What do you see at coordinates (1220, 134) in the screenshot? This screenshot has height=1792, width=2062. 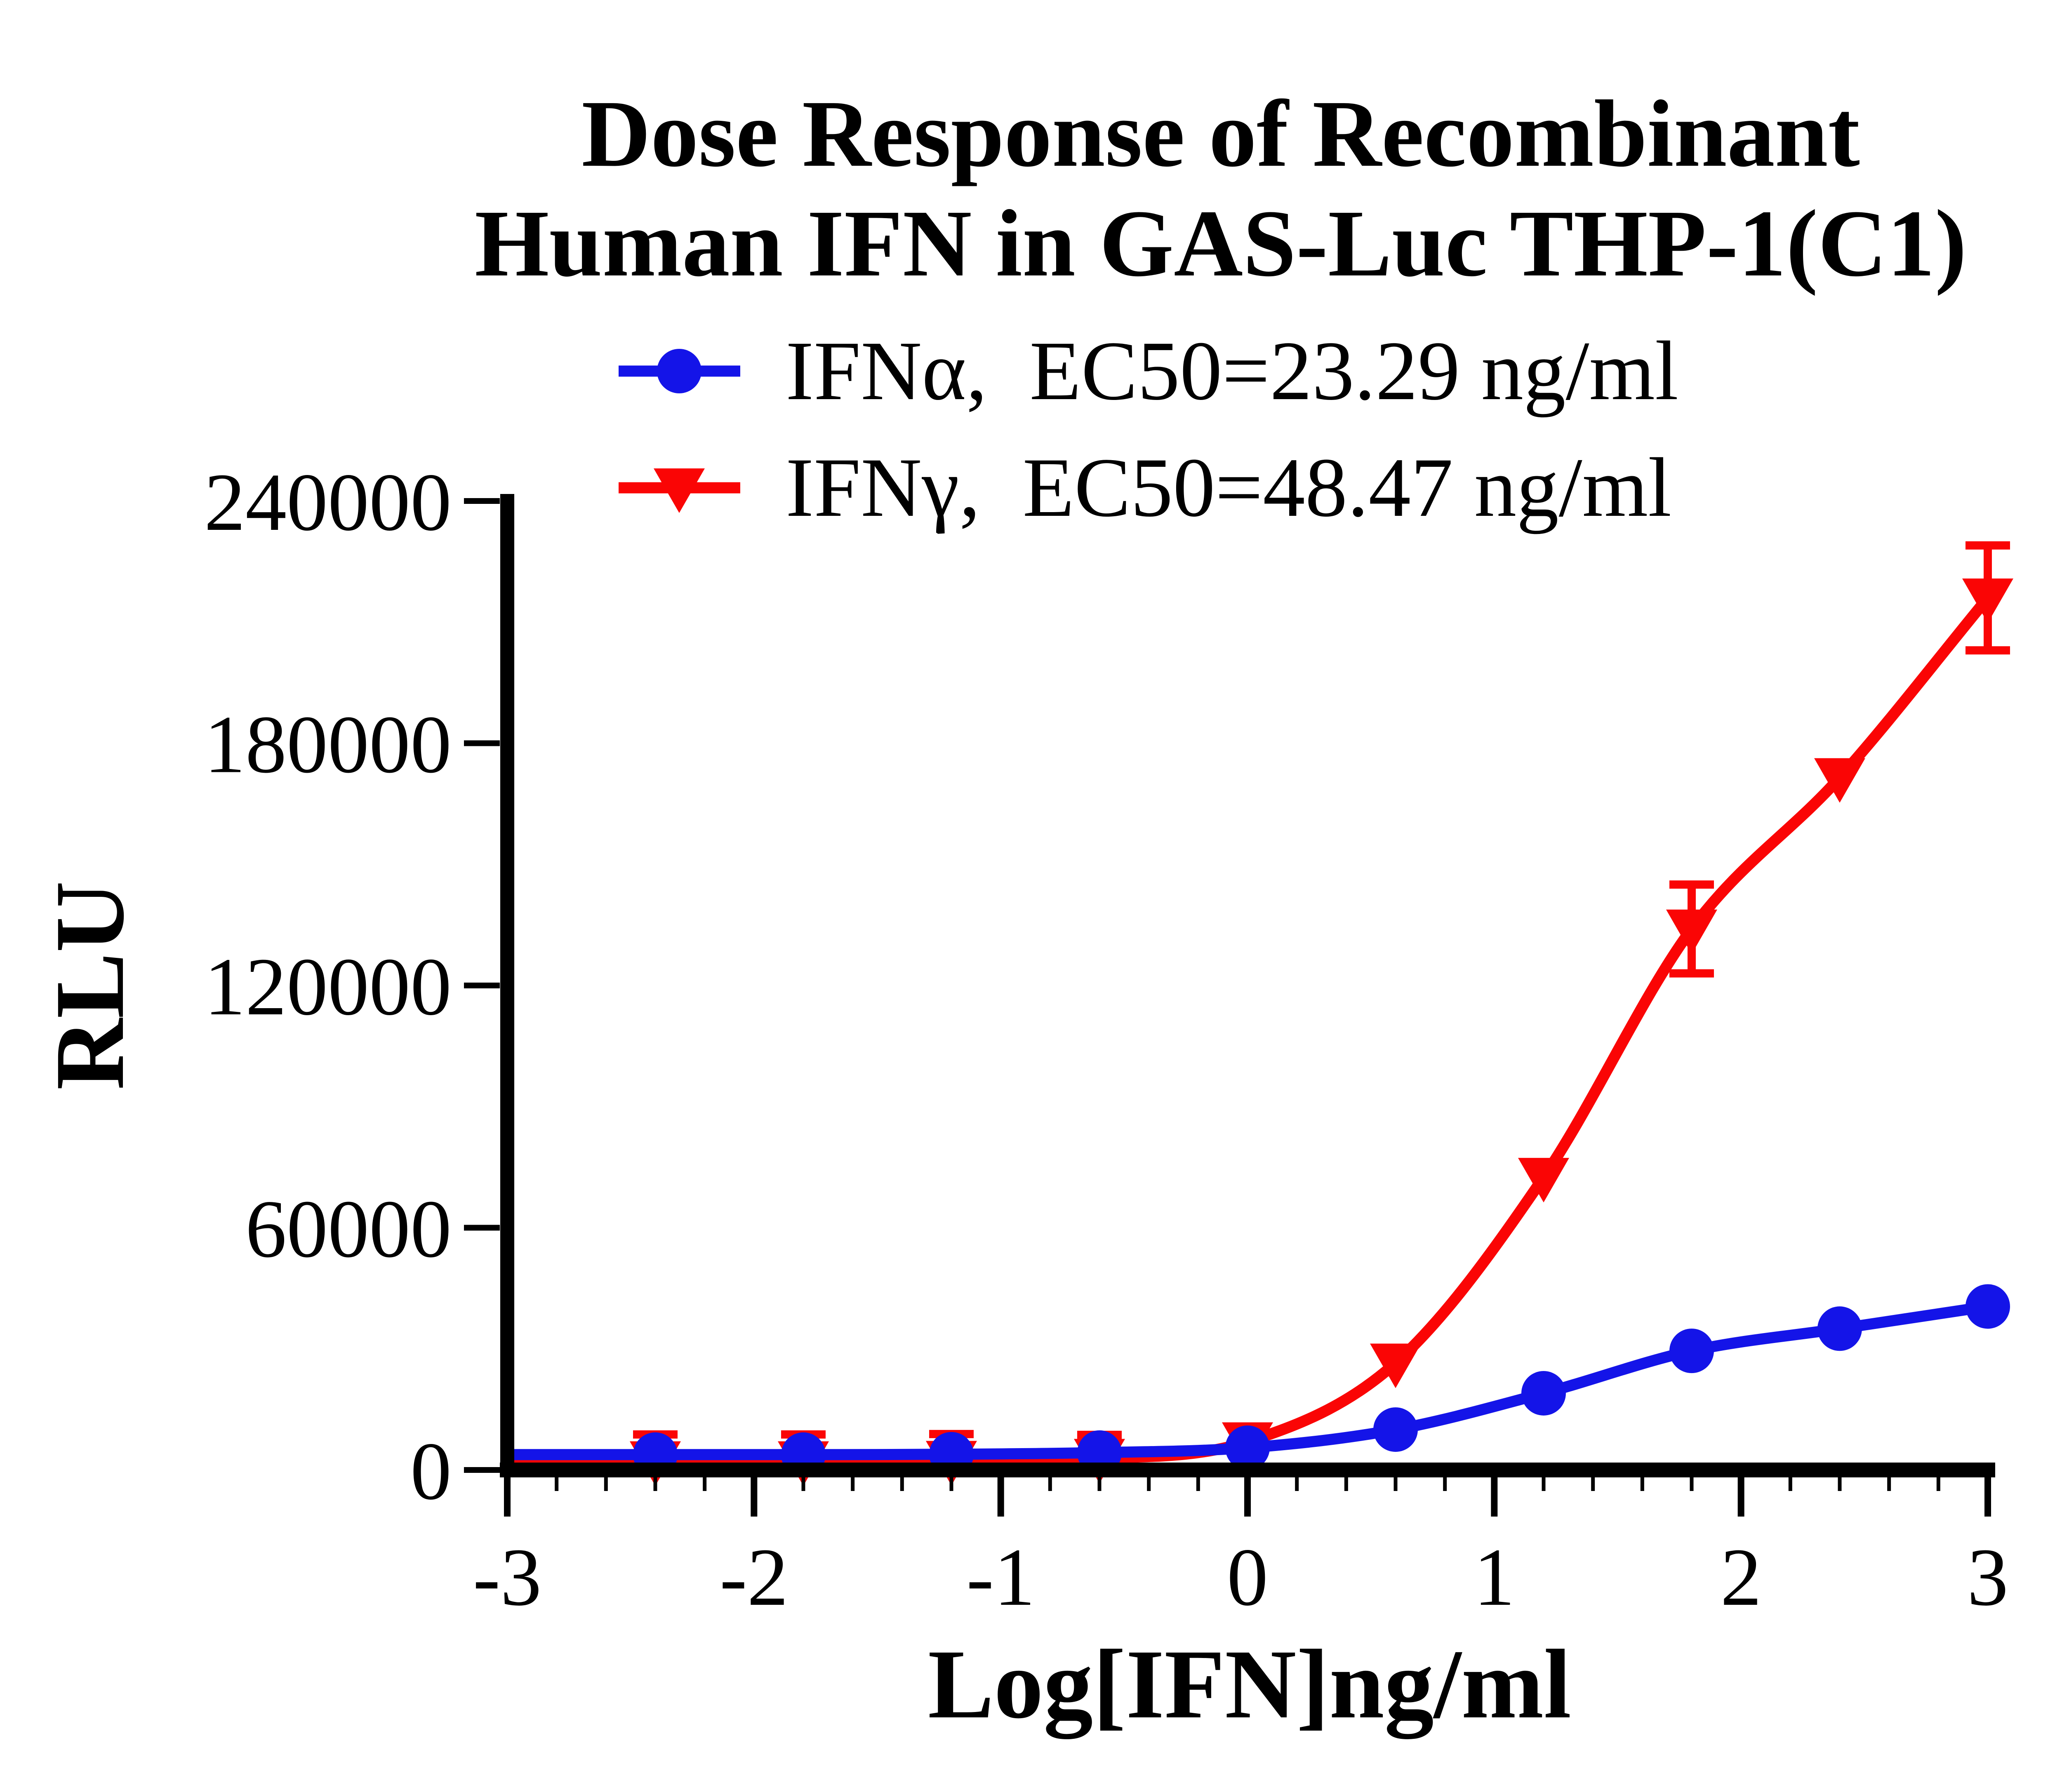 I see `chart-title-line1: Dose Response of Recombinant` at bounding box center [1220, 134].